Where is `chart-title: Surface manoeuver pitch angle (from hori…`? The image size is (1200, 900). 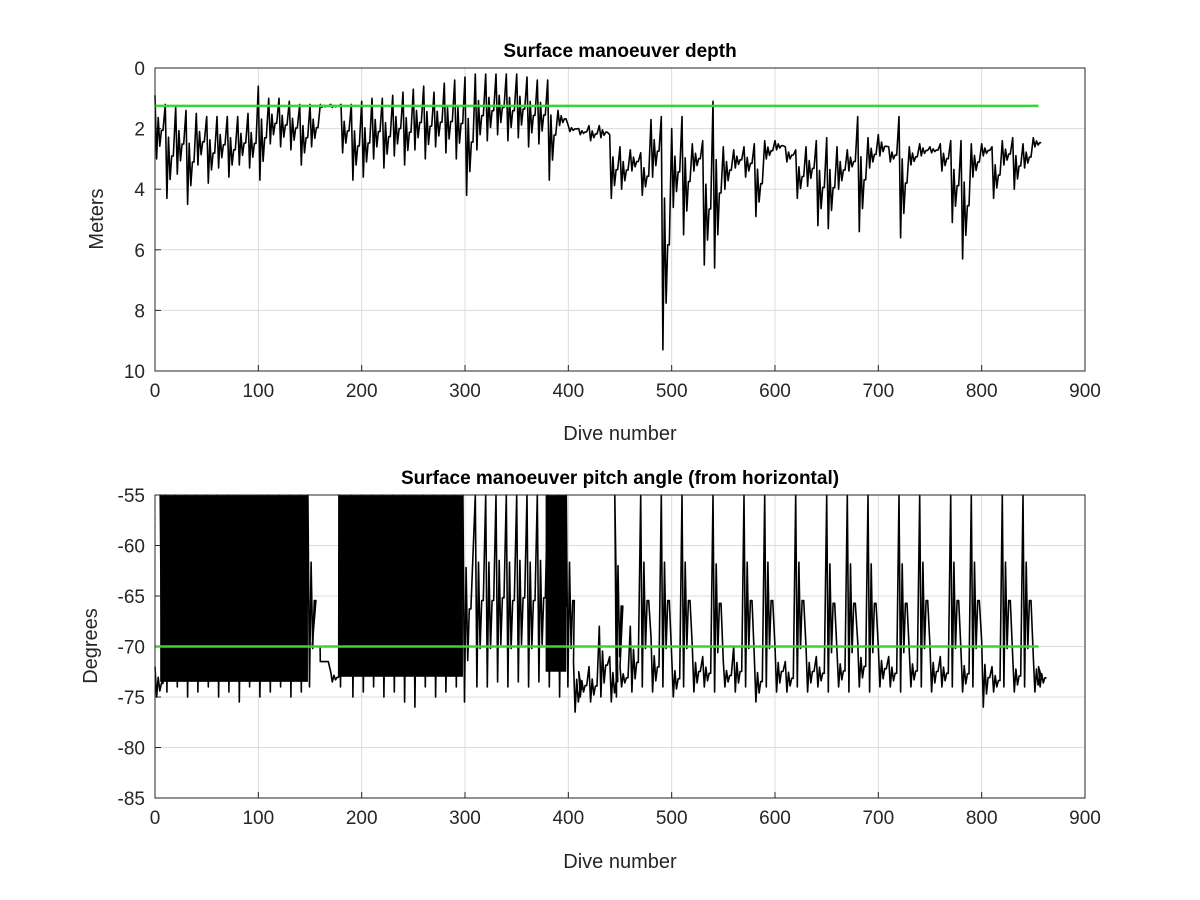 chart-title: Surface manoeuver pitch angle (from hori… is located at coordinates (620, 478).